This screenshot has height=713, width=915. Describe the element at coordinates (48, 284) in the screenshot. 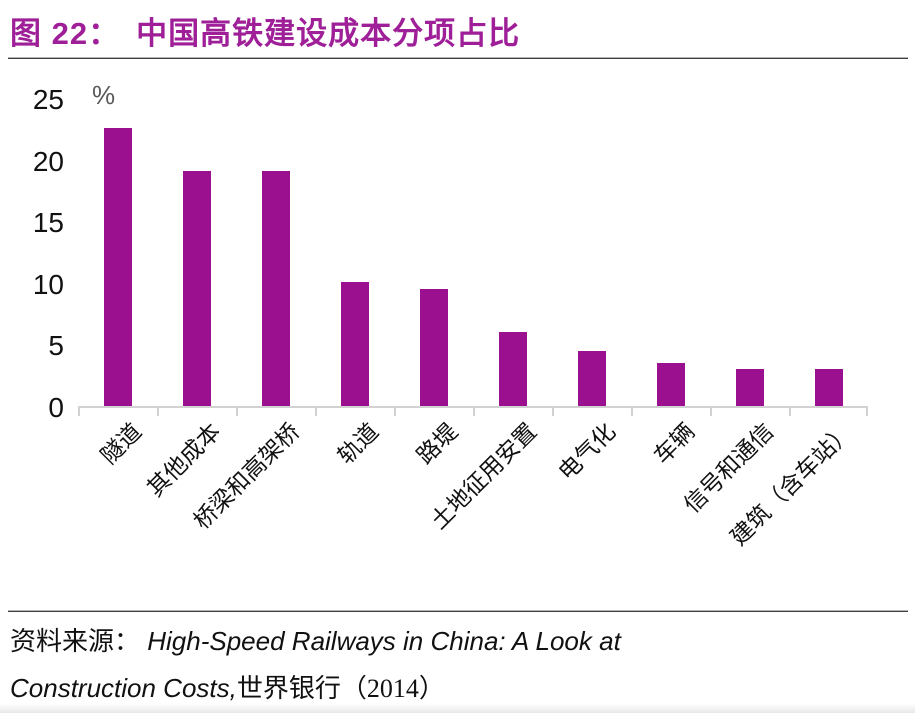

I see `y-tick-label: 10` at that location.